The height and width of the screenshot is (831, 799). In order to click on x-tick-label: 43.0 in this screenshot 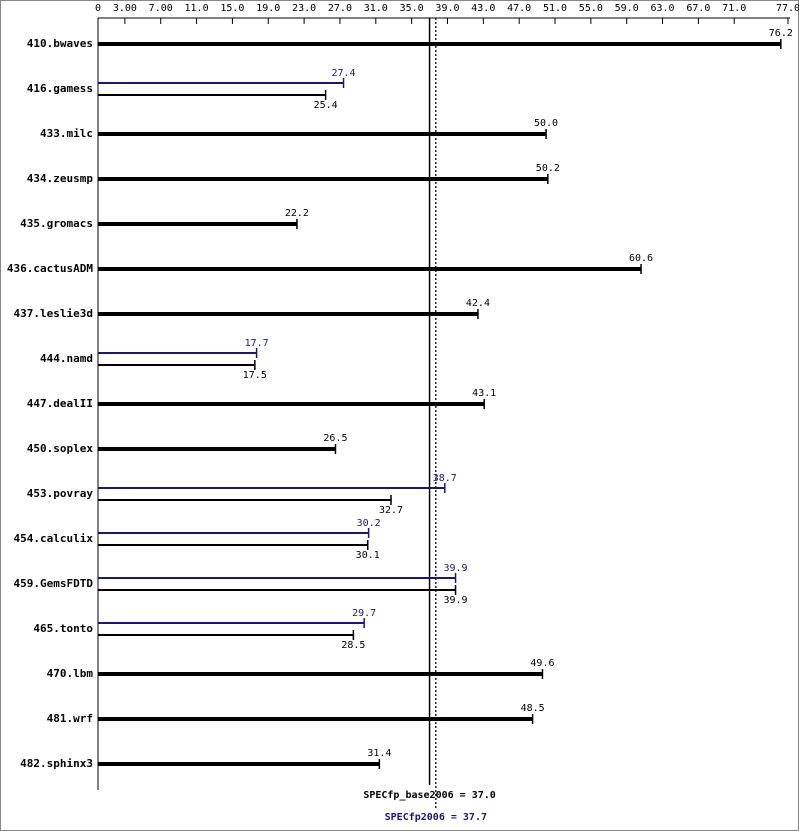, I will do `click(483, 8)`.